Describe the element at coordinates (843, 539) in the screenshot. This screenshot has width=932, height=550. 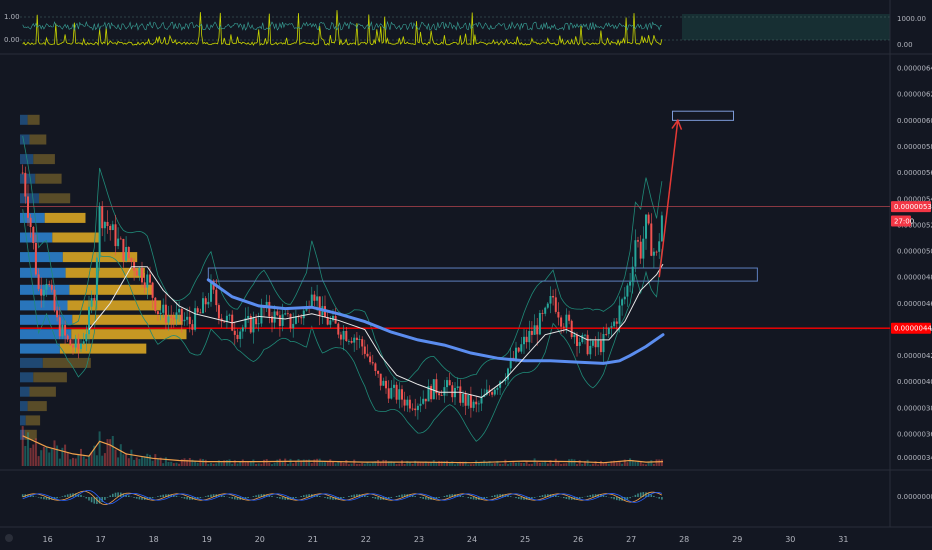
I see `x-tick-label-31: 31` at that location.